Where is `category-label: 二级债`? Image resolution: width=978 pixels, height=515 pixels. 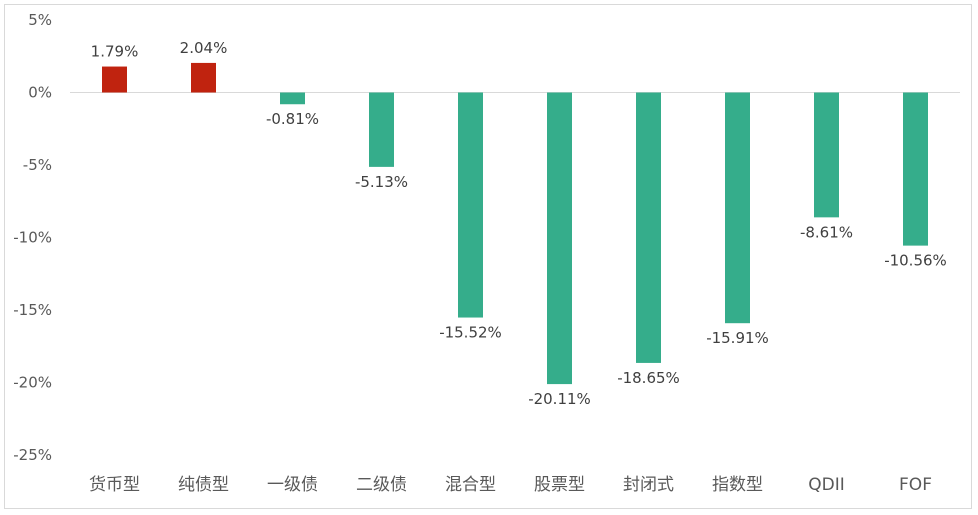
category-label: 二级债 is located at coordinates (381, 485).